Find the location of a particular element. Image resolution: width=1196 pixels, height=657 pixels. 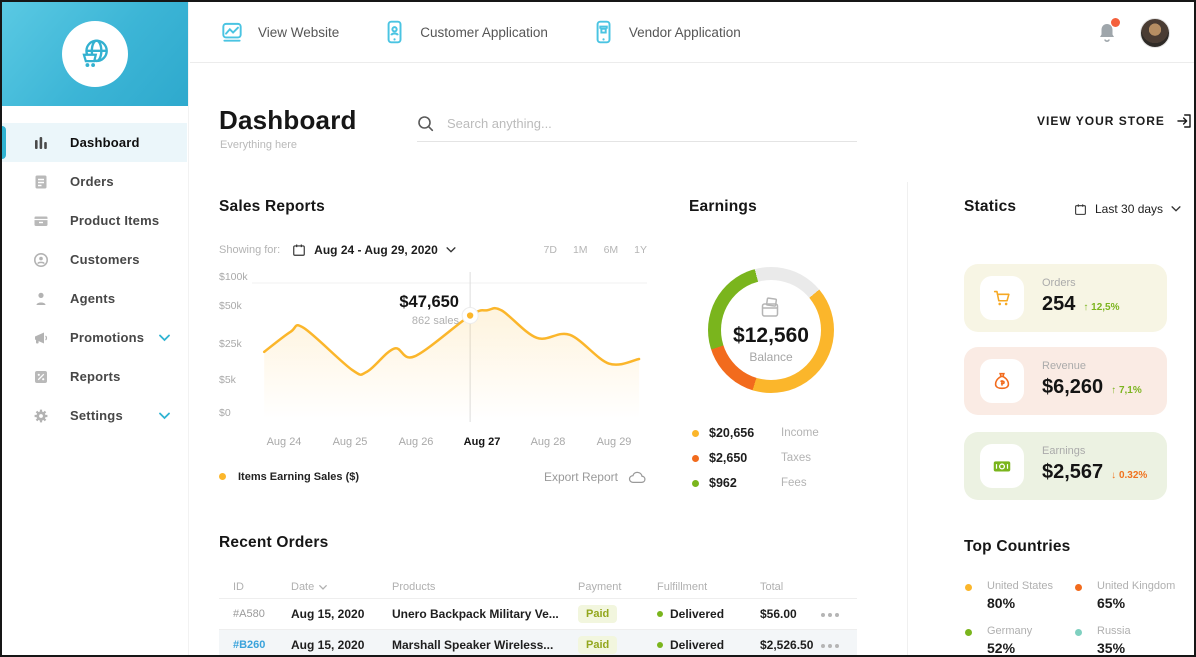

view-store-button: VIEW YOUR STORE is located at coordinates (1115, 121).